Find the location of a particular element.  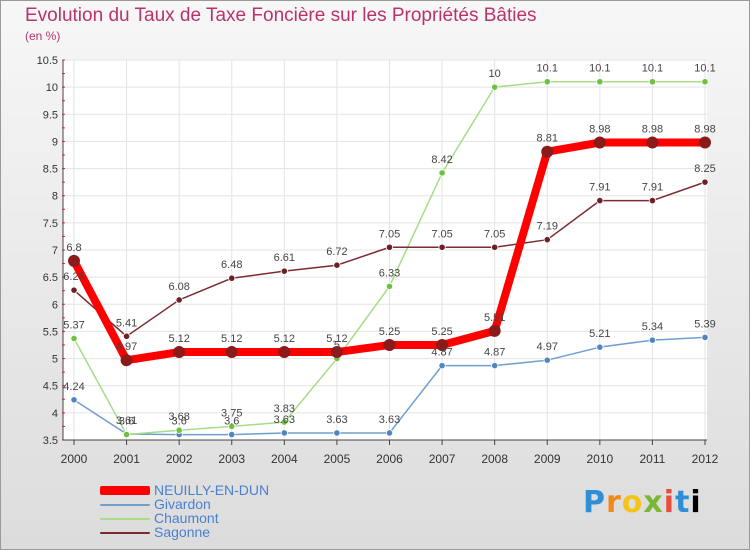

data-label-neuilly-en-dun: 5.51 is located at coordinates (494, 318).